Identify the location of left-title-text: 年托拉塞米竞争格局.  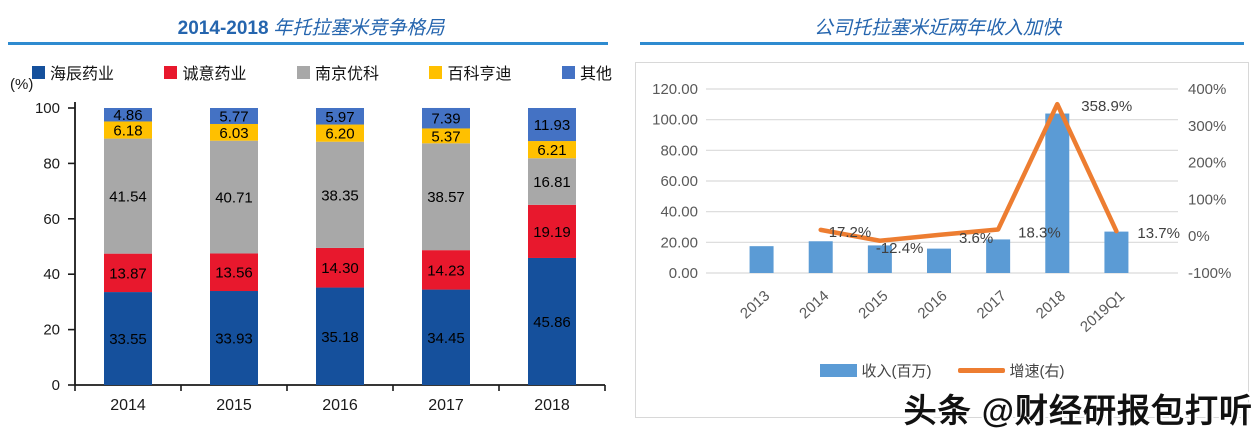
(356, 28).